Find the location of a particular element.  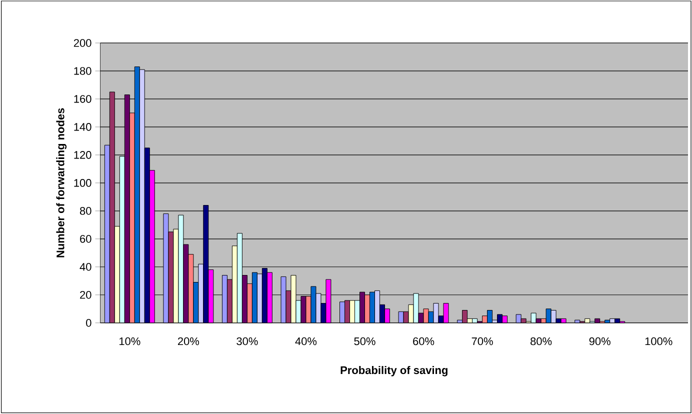

x-tick-label: 90% is located at coordinates (599, 341).